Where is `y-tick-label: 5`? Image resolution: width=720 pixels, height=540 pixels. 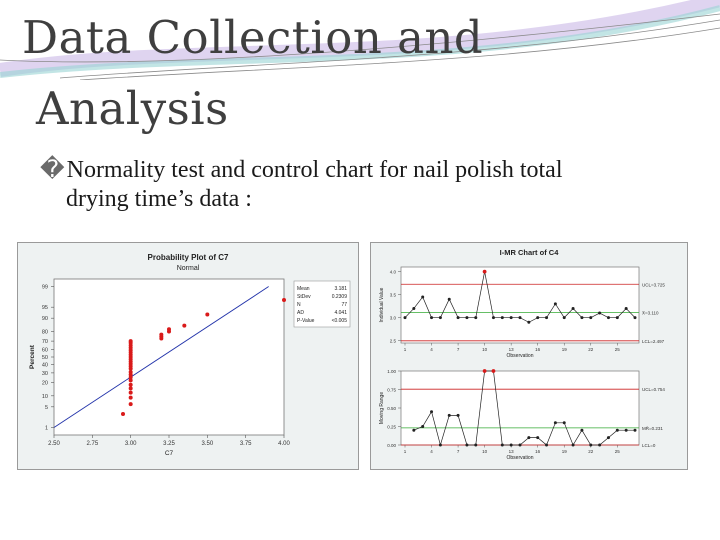 y-tick-label: 5 is located at coordinates (46, 408).